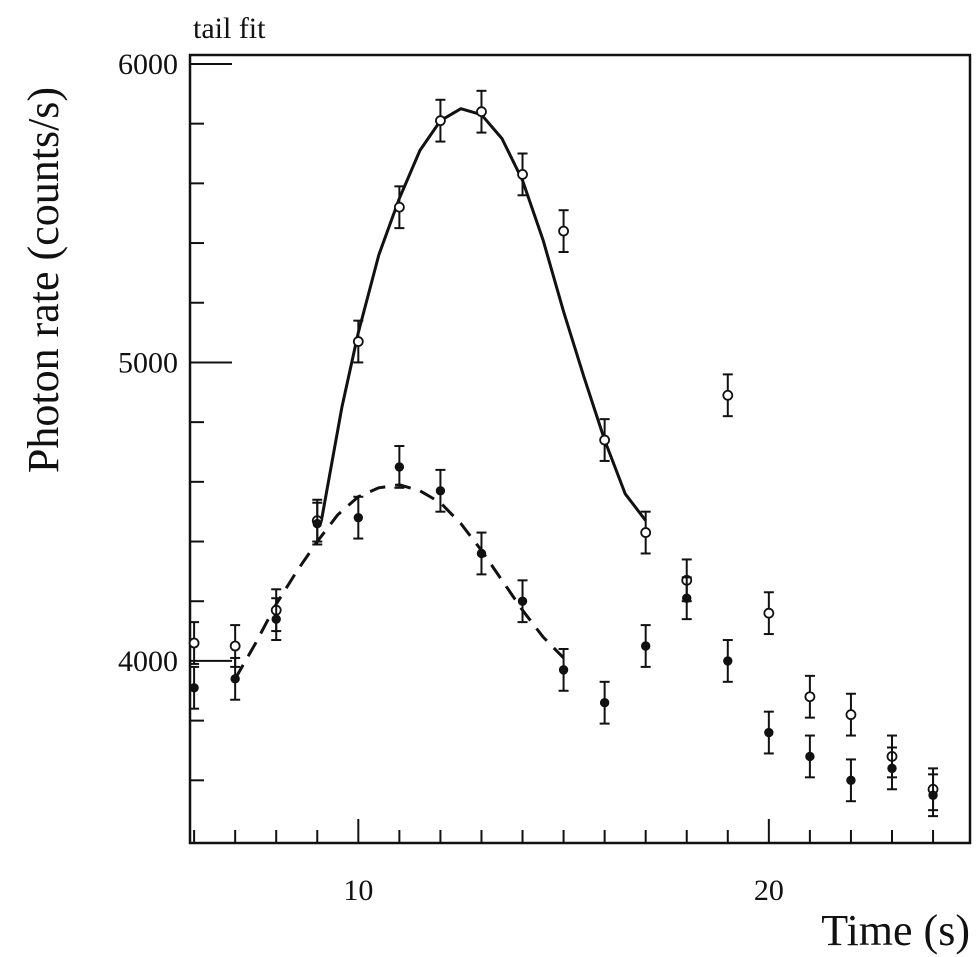  What do you see at coordinates (43, 280) in the screenshot?
I see `y-axis-label: Photon rate (counts/s)` at bounding box center [43, 280].